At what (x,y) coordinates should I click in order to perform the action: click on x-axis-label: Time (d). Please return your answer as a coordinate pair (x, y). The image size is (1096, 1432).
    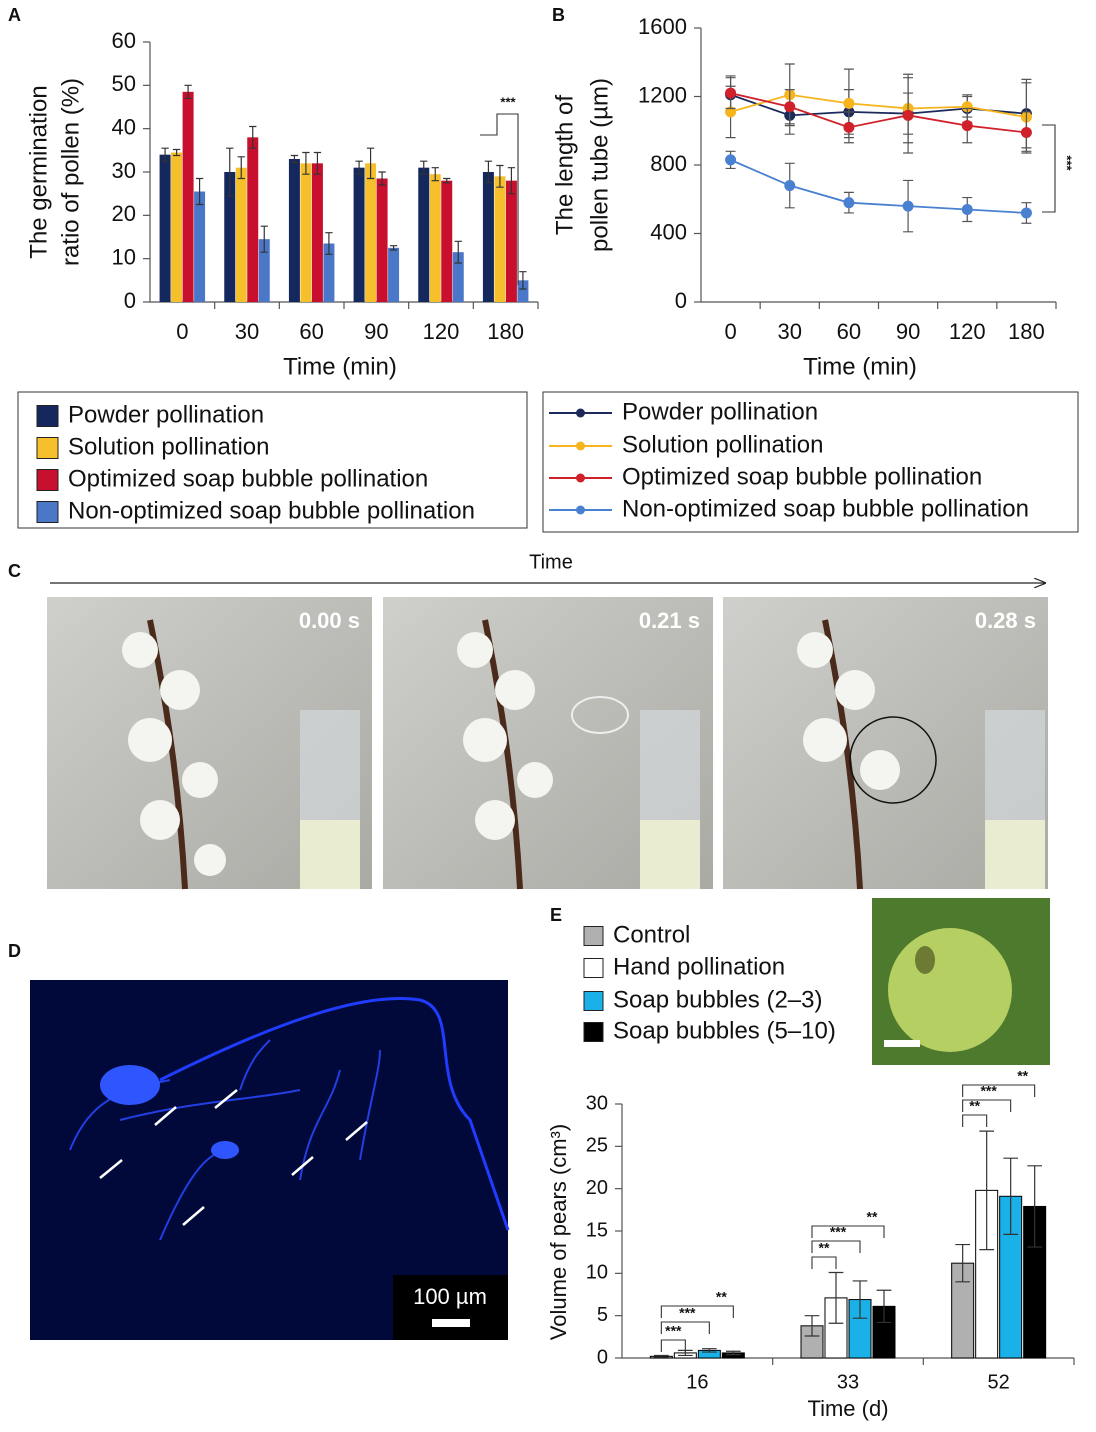
    Looking at the image, I should click on (847, 1408).